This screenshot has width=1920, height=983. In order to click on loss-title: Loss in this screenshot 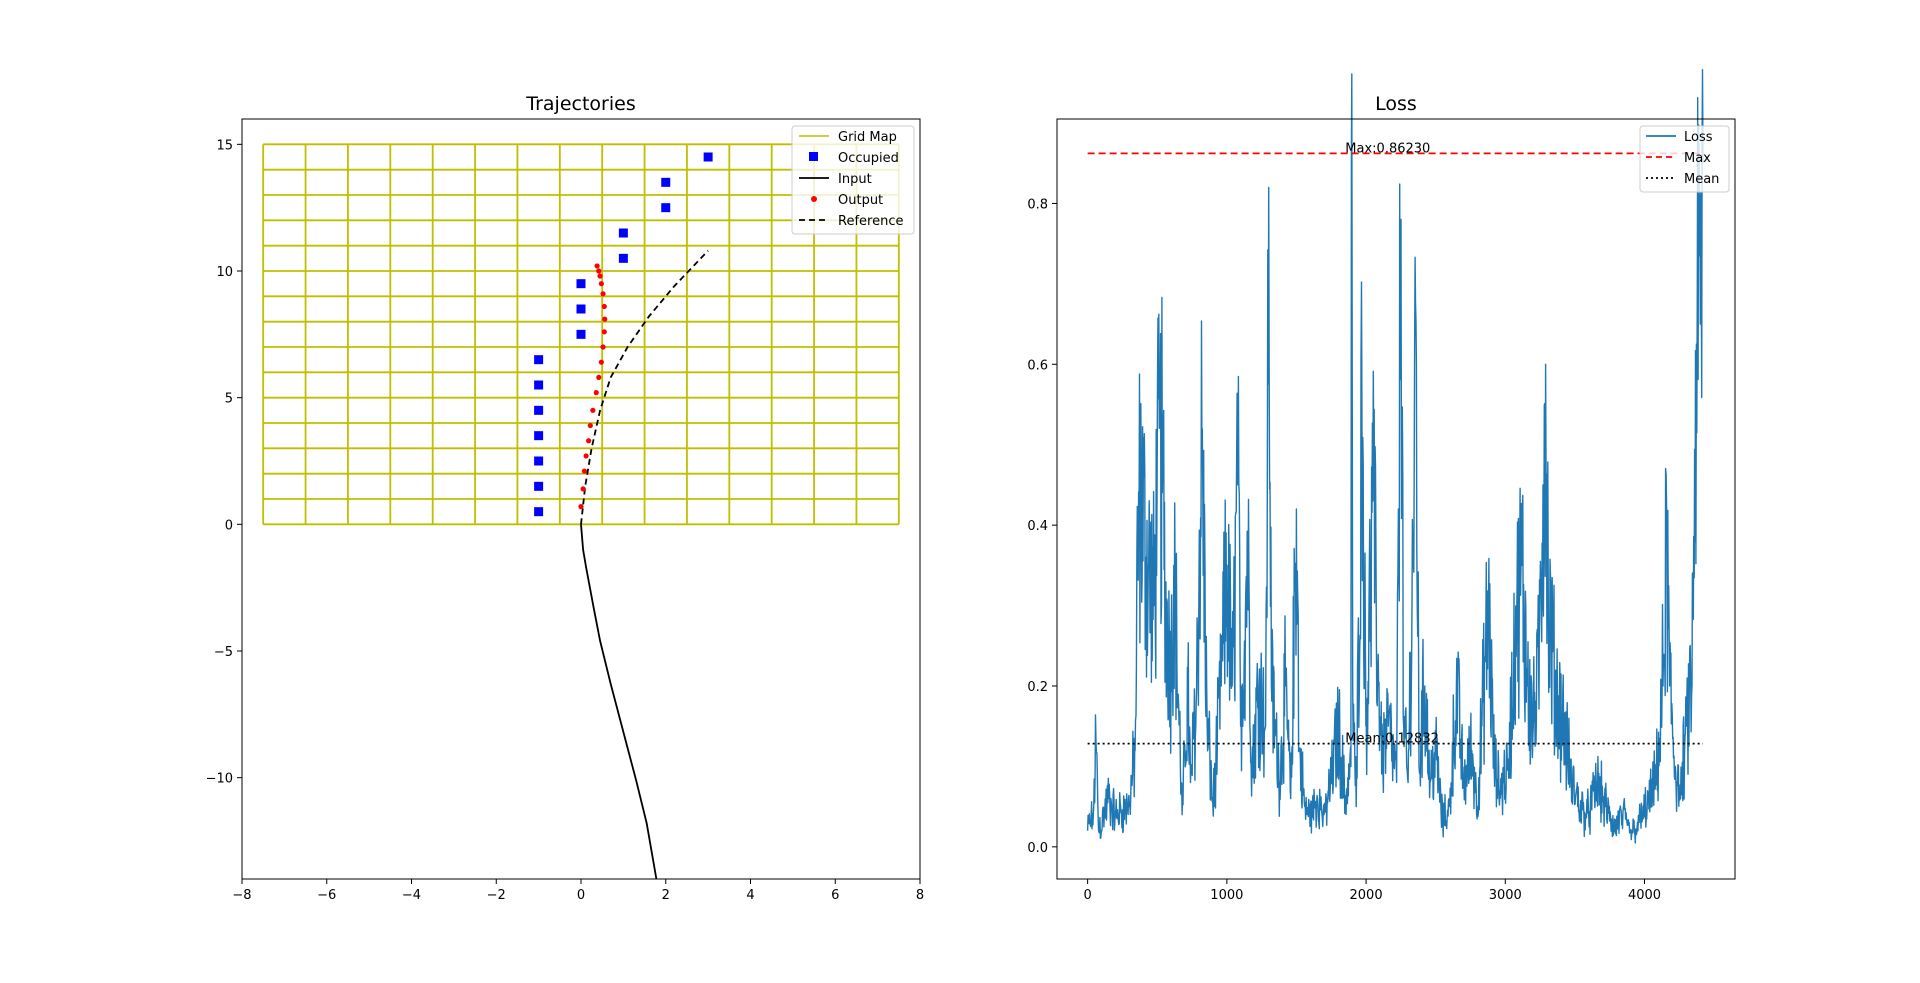, I will do `click(1396, 104)`.